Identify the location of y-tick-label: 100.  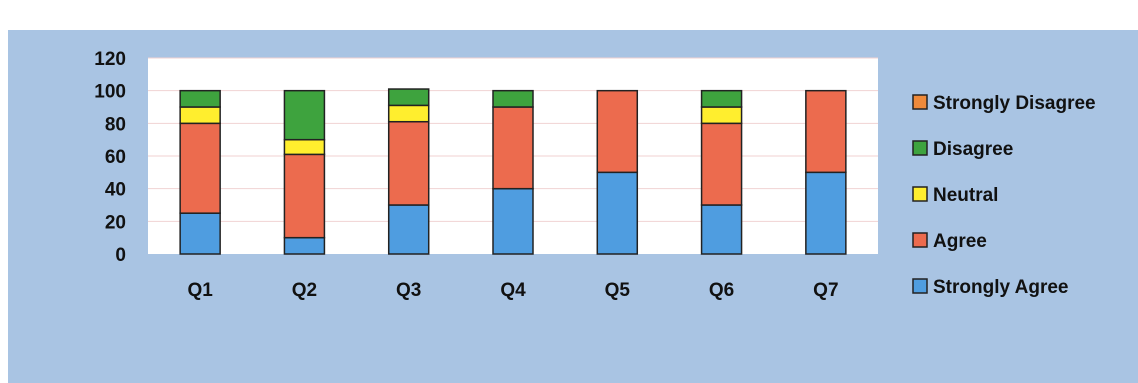
(110, 92).